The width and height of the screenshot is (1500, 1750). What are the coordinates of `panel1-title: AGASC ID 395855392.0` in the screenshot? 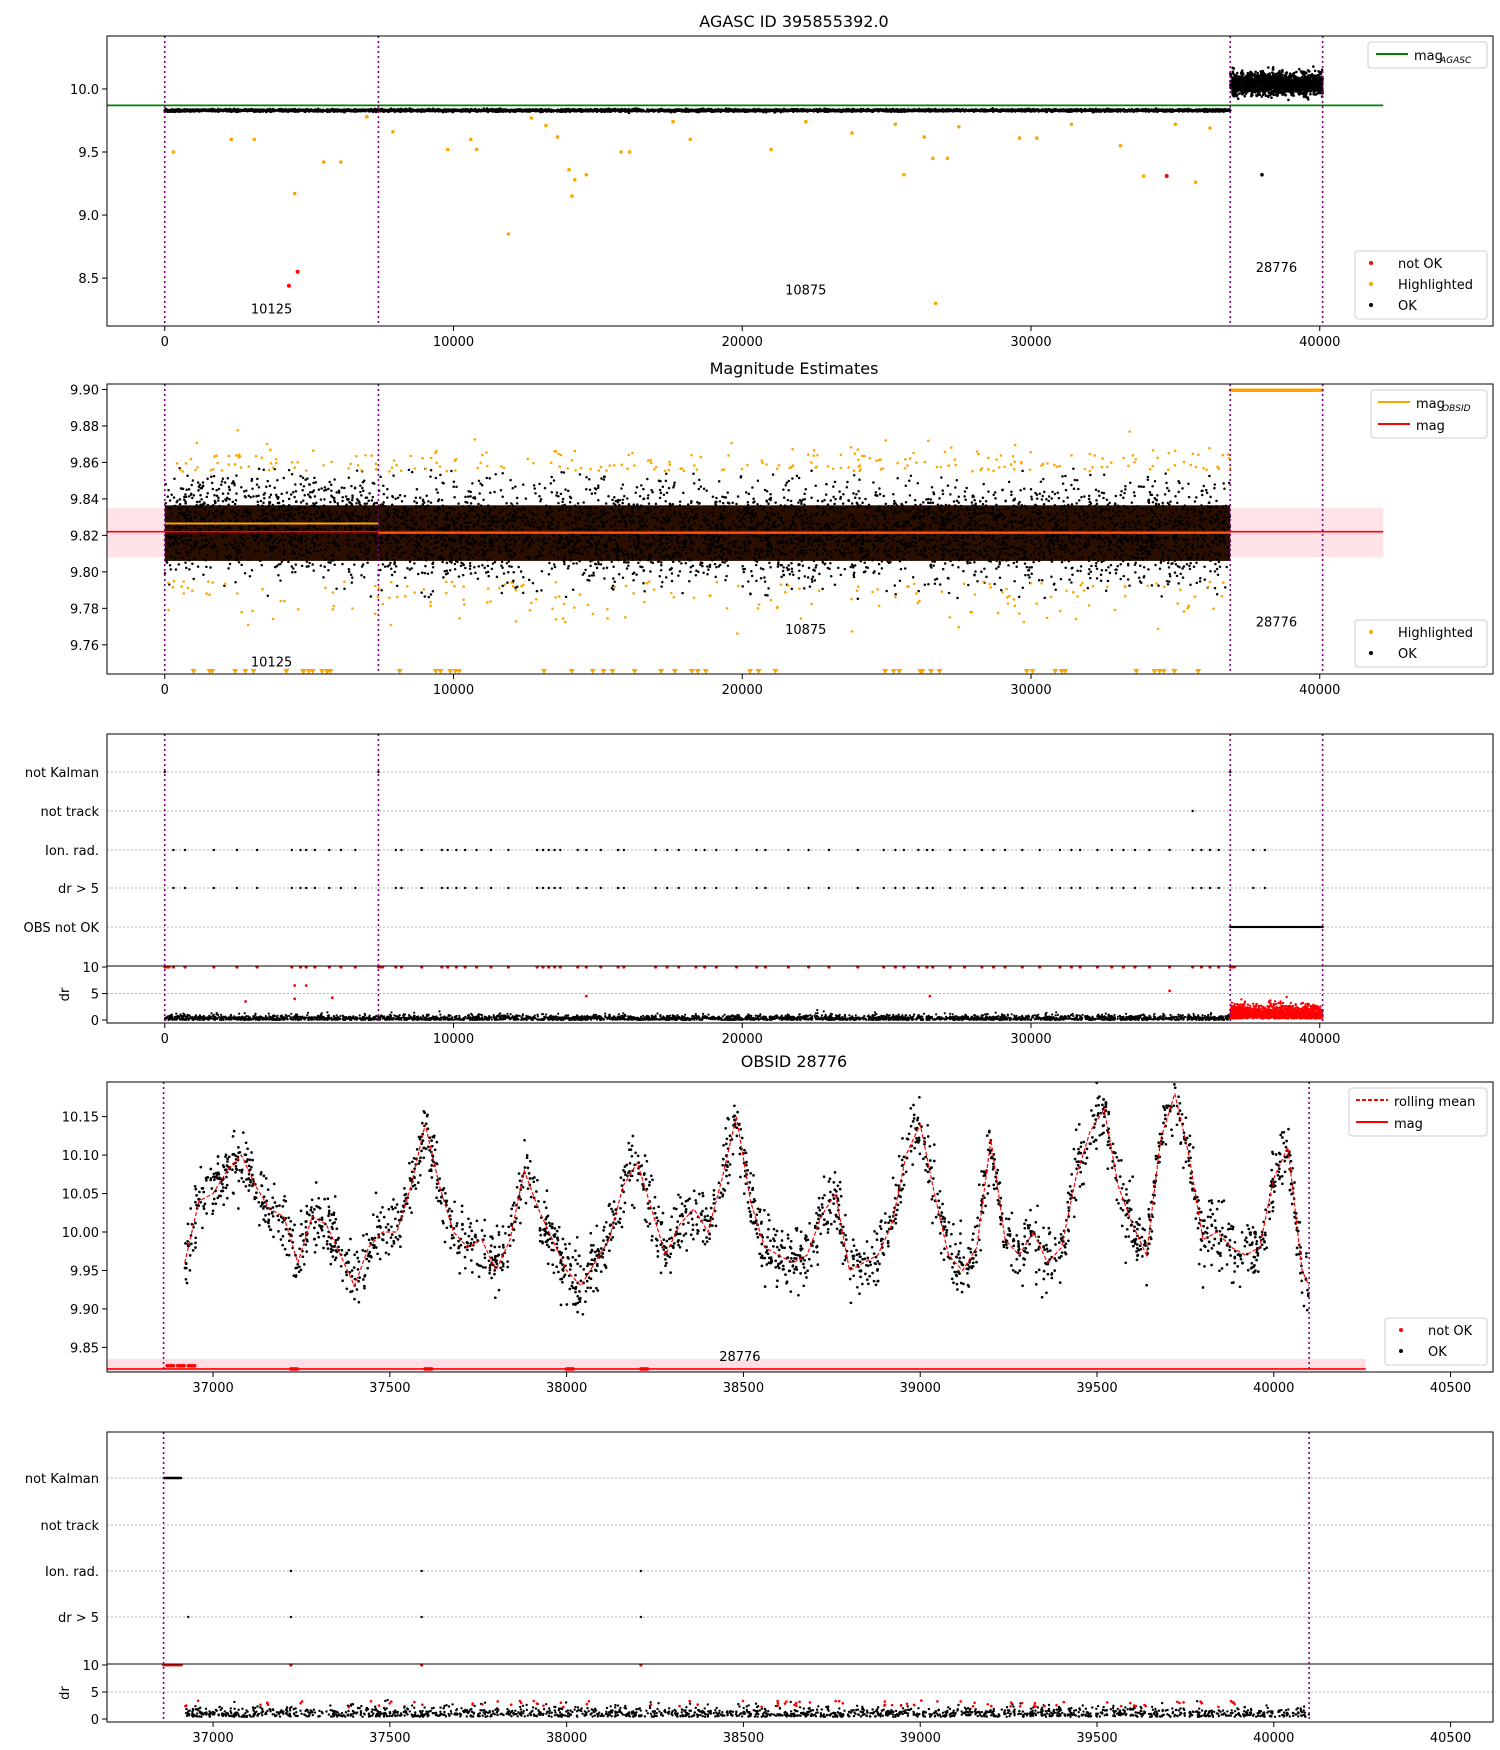 It's located at (793, 21).